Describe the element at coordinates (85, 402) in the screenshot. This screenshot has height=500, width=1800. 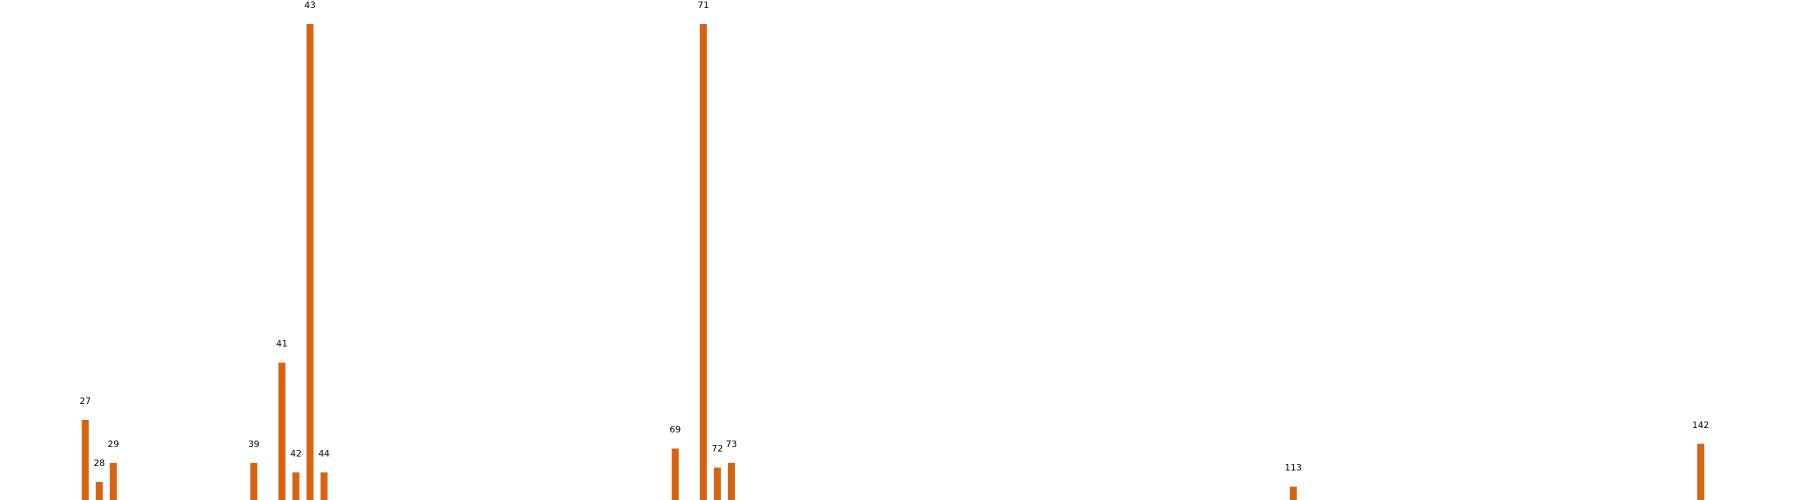
I see `bar-label-27: 27` at that location.